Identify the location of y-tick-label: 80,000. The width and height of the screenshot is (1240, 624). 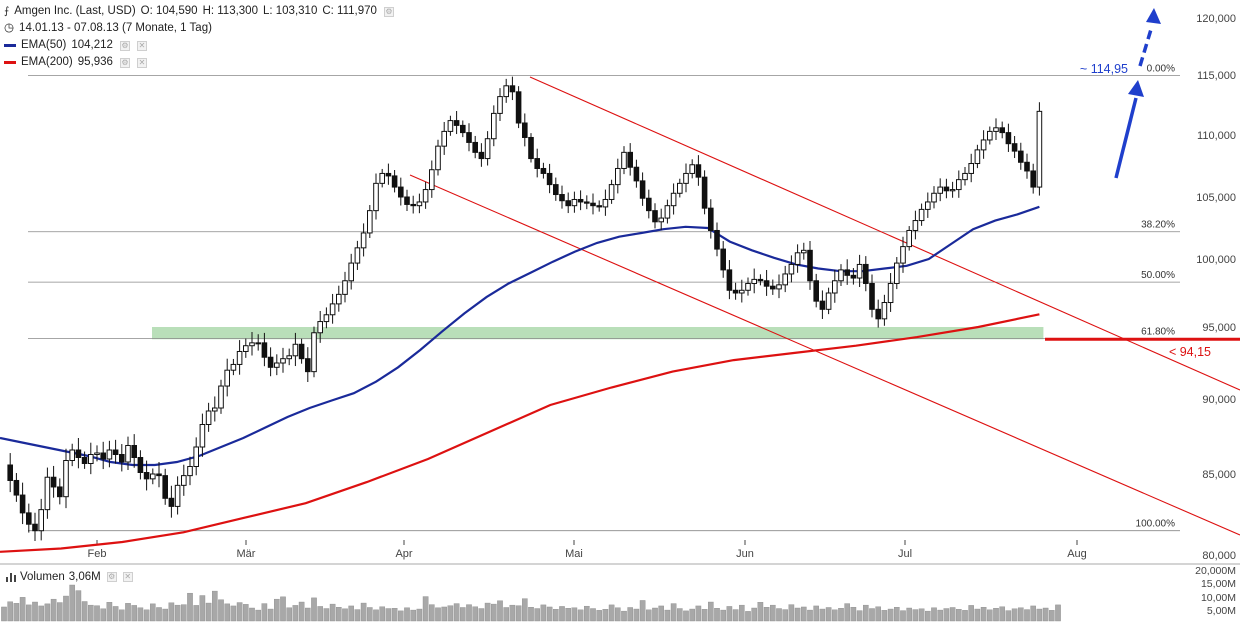
(1219, 556).